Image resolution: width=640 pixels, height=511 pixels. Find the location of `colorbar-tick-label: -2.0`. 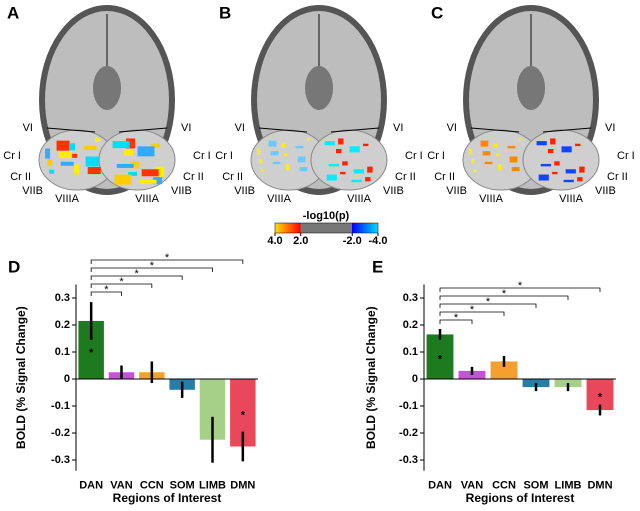

colorbar-tick-label: -2.0 is located at coordinates (352, 241).